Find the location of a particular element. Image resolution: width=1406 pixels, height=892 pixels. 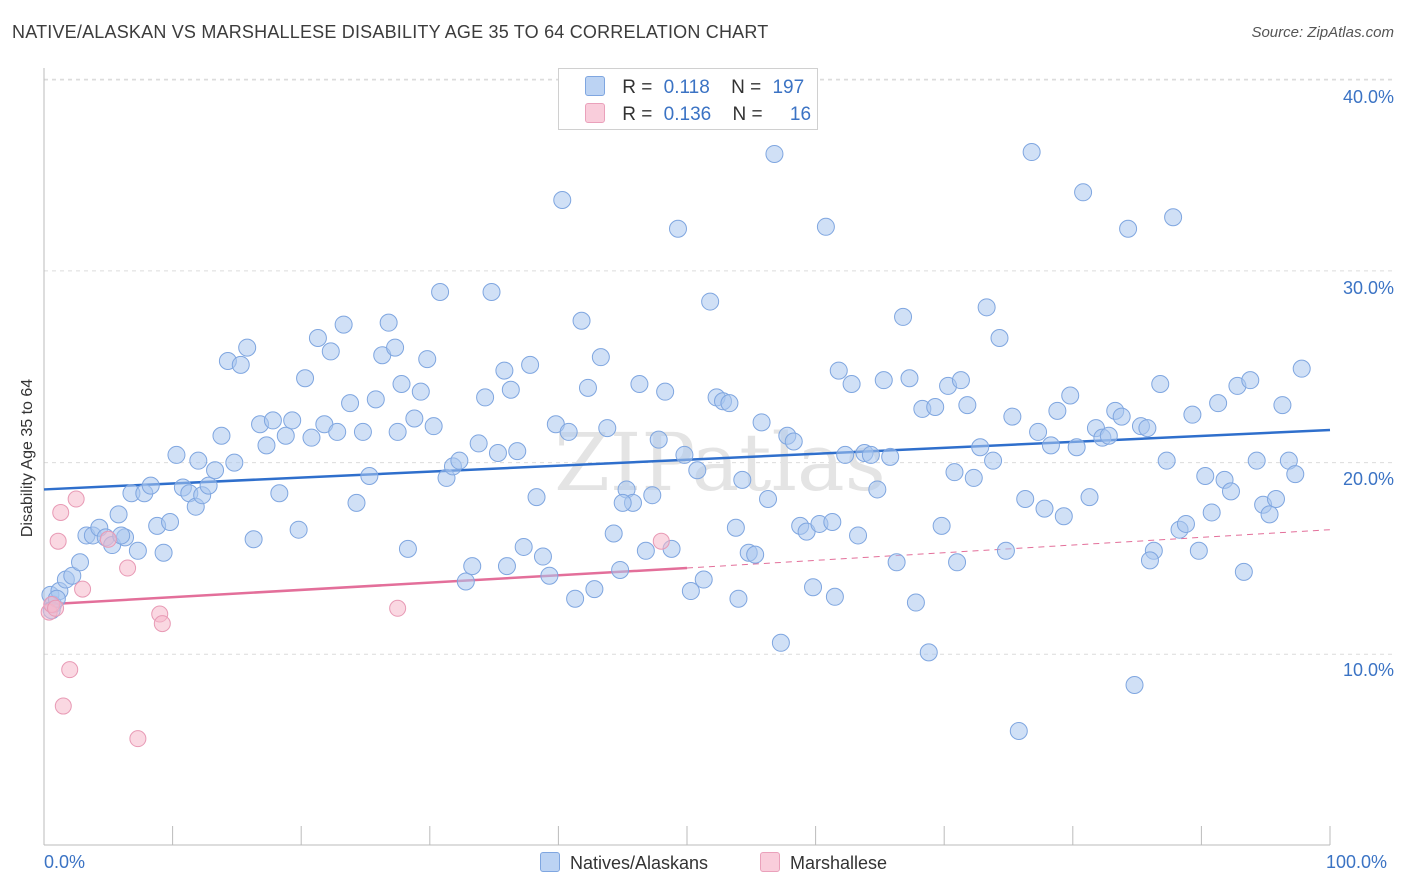

bottom-legend-label-natives: Natives/Alaskans is located at coordinates (639, 863).